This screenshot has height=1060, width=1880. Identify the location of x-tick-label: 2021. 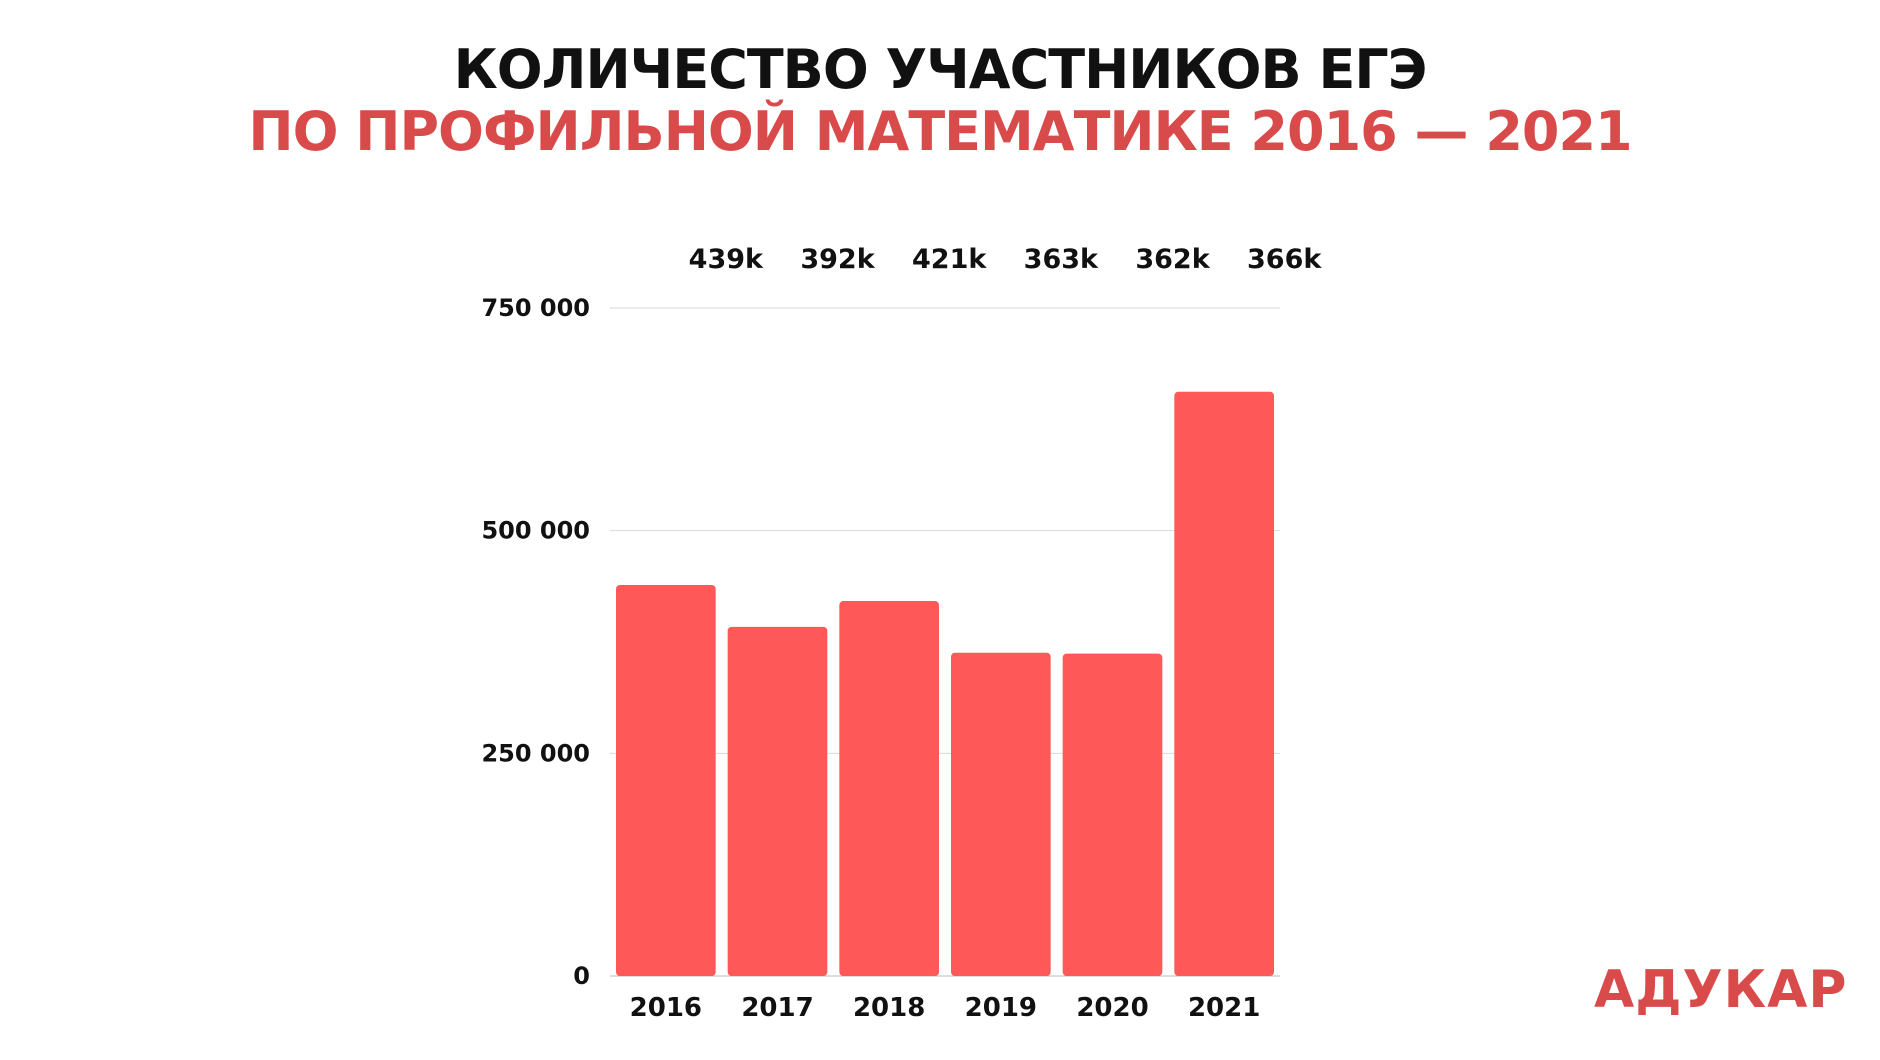
(1224, 1008).